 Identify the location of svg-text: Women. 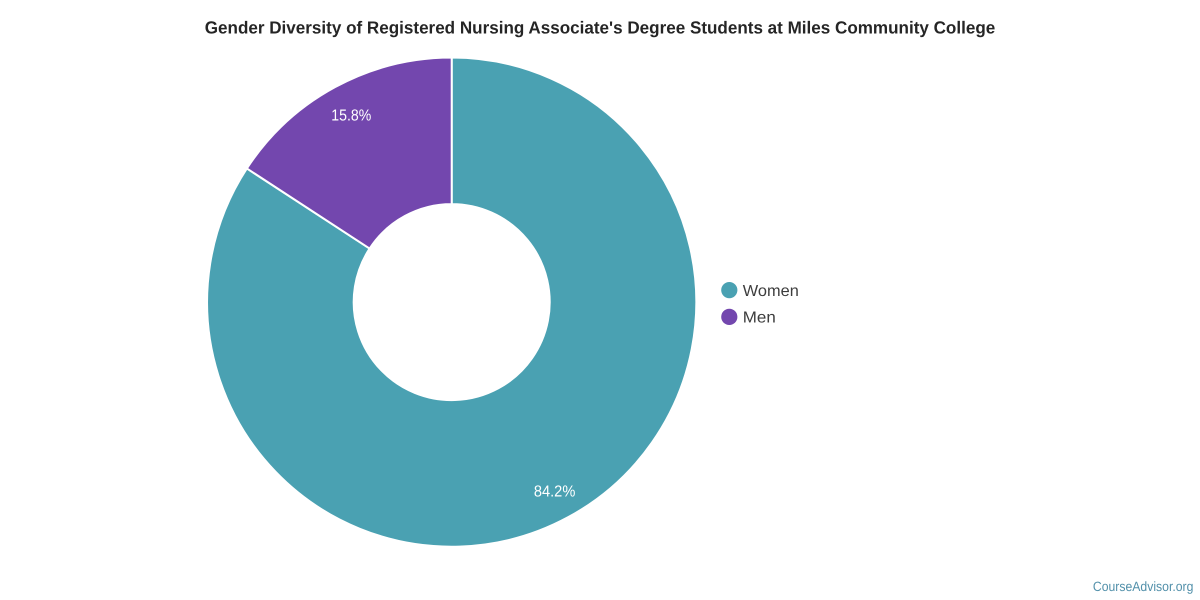
(771, 291).